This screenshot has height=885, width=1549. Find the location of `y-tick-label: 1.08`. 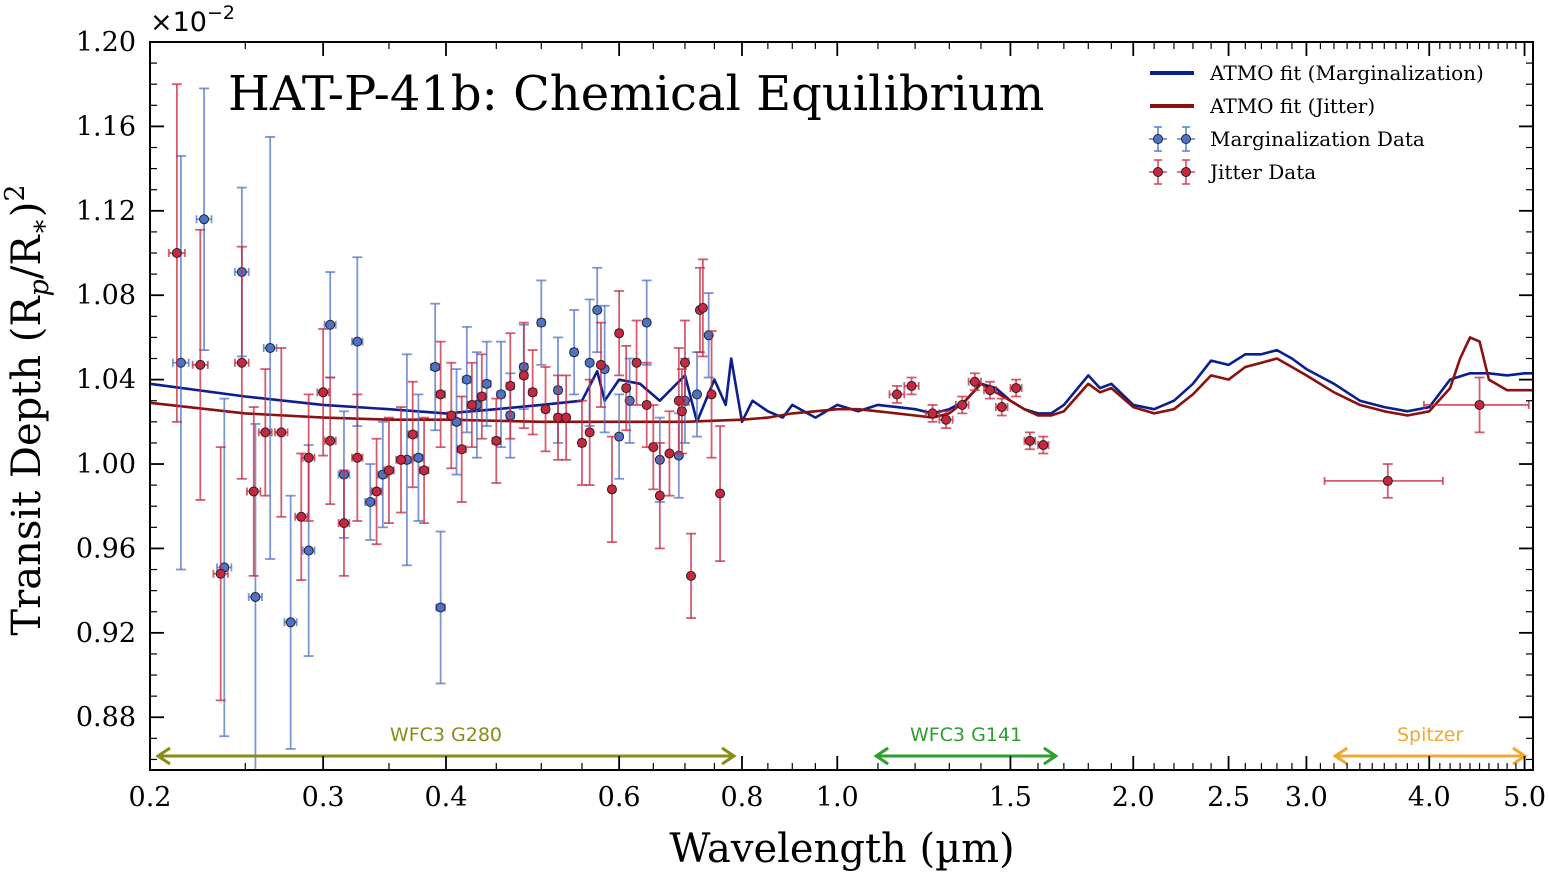

y-tick-label: 1.08 is located at coordinates (106, 295).